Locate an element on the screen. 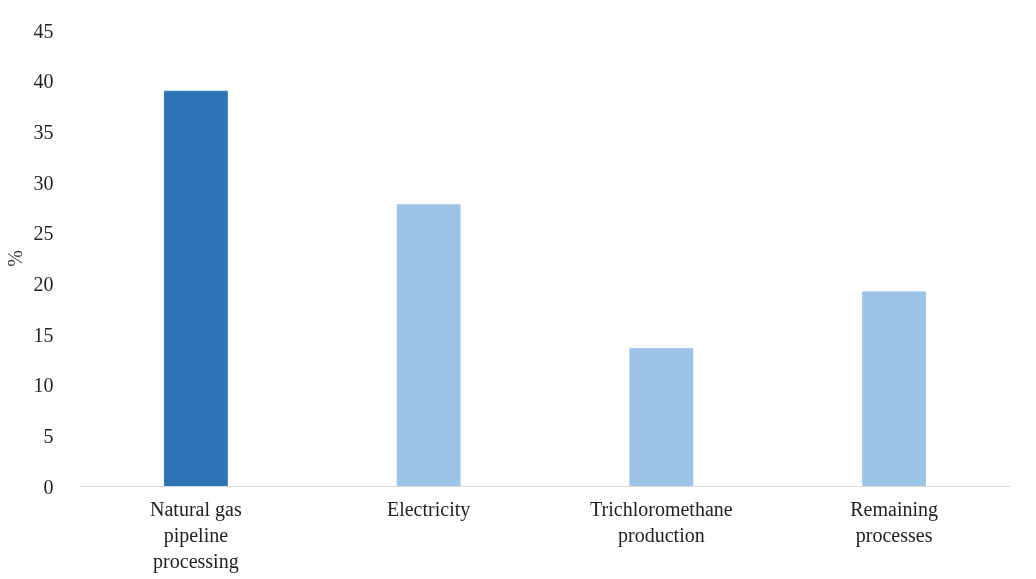  x-tick-label: Electricity is located at coordinates (428, 509).